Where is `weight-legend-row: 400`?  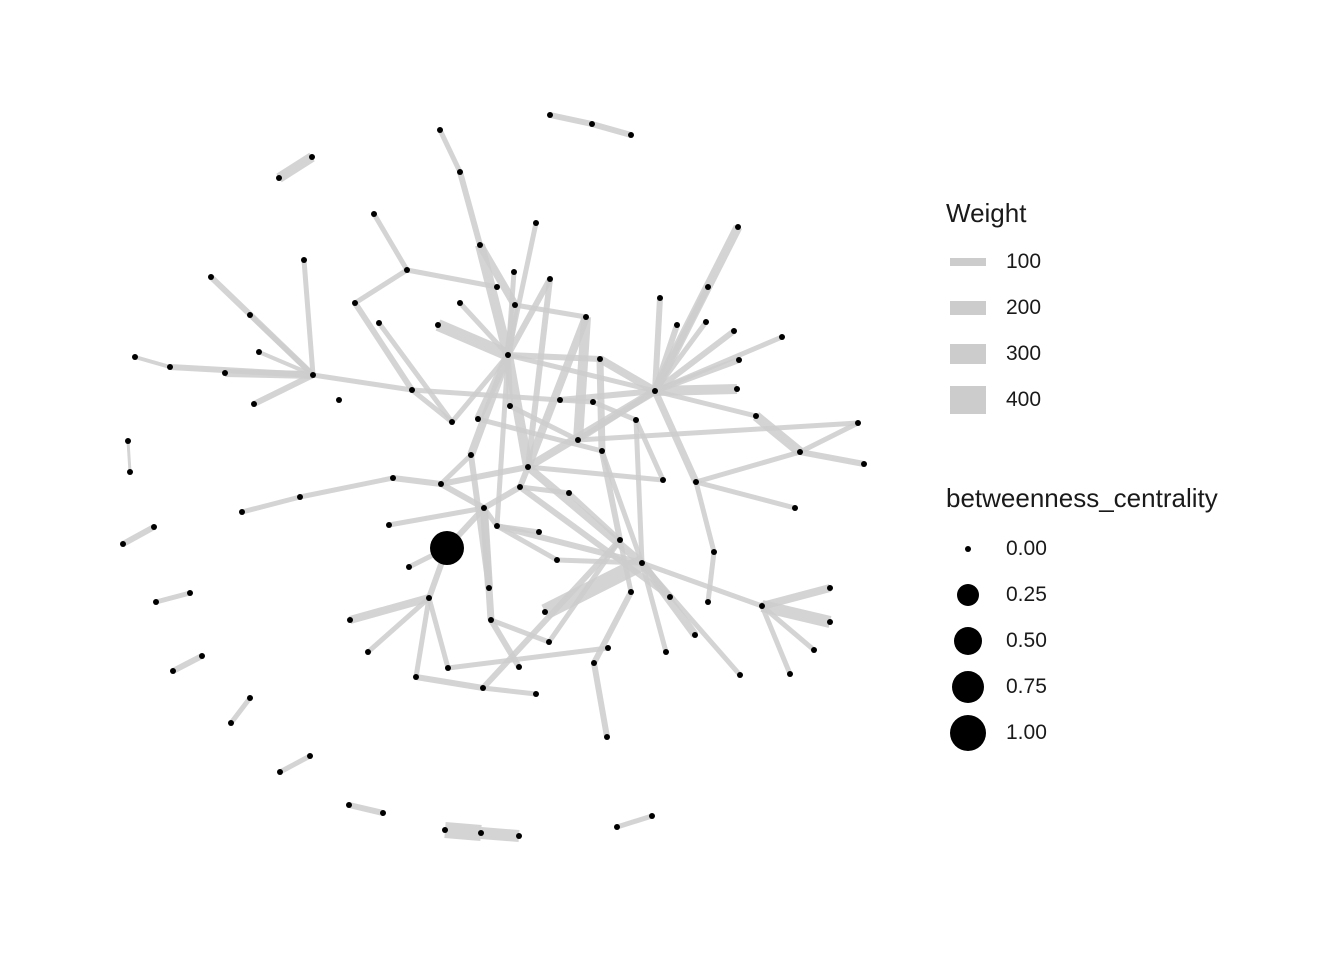
weight-legend-row: 400 is located at coordinates (1026, 400).